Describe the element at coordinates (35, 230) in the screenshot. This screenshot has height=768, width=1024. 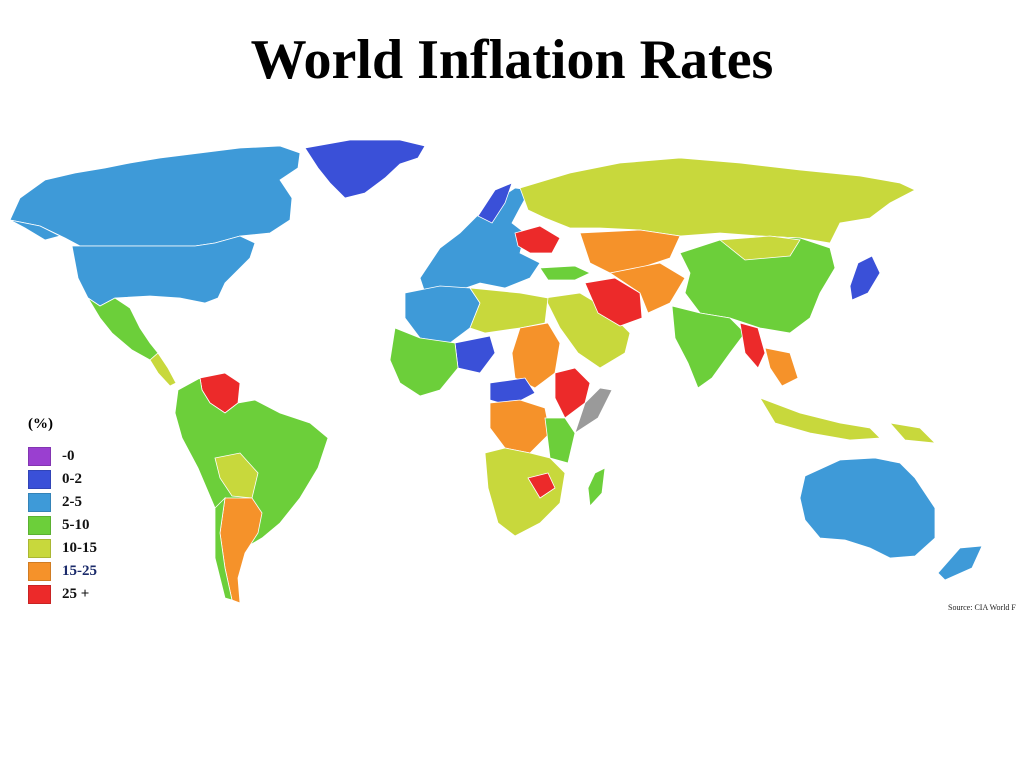
I see `region-alaska` at that location.